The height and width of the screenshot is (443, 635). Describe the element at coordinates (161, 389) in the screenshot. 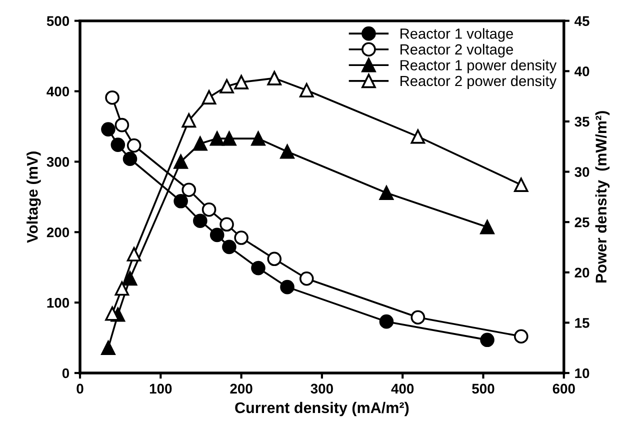

I see `x-tick-label: 100` at that location.